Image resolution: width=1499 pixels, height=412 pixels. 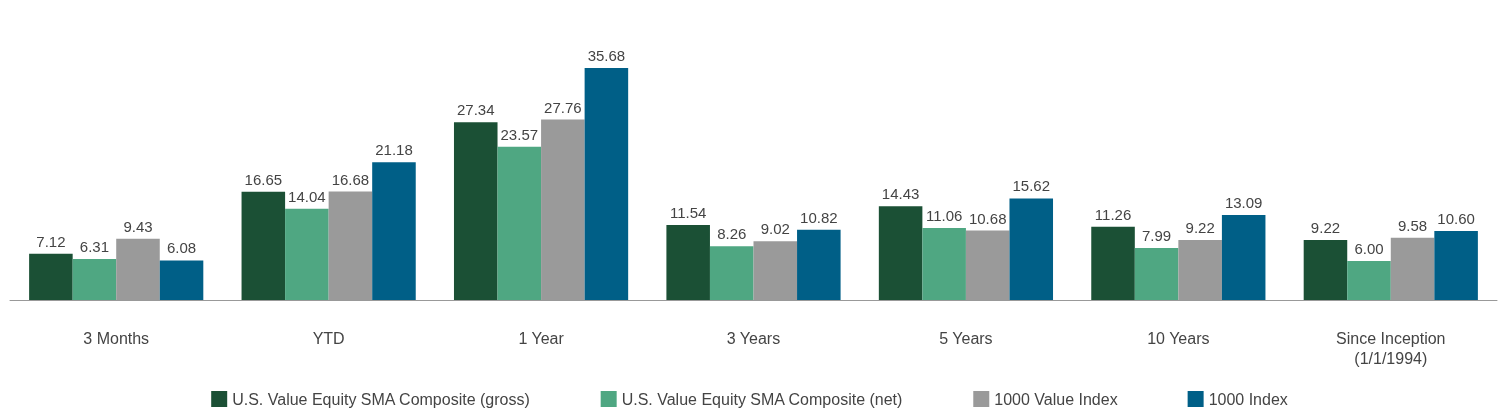 I want to click on x-tick-label: 1 Year, so click(x=541, y=338).